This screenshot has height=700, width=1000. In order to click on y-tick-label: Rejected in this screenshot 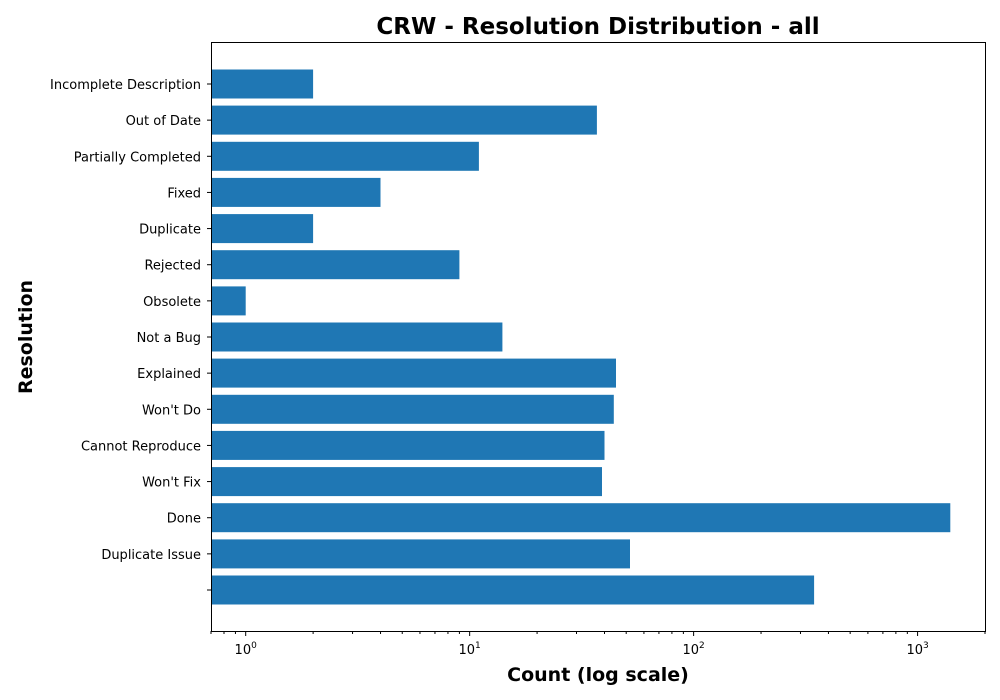, I will do `click(172, 266)`.